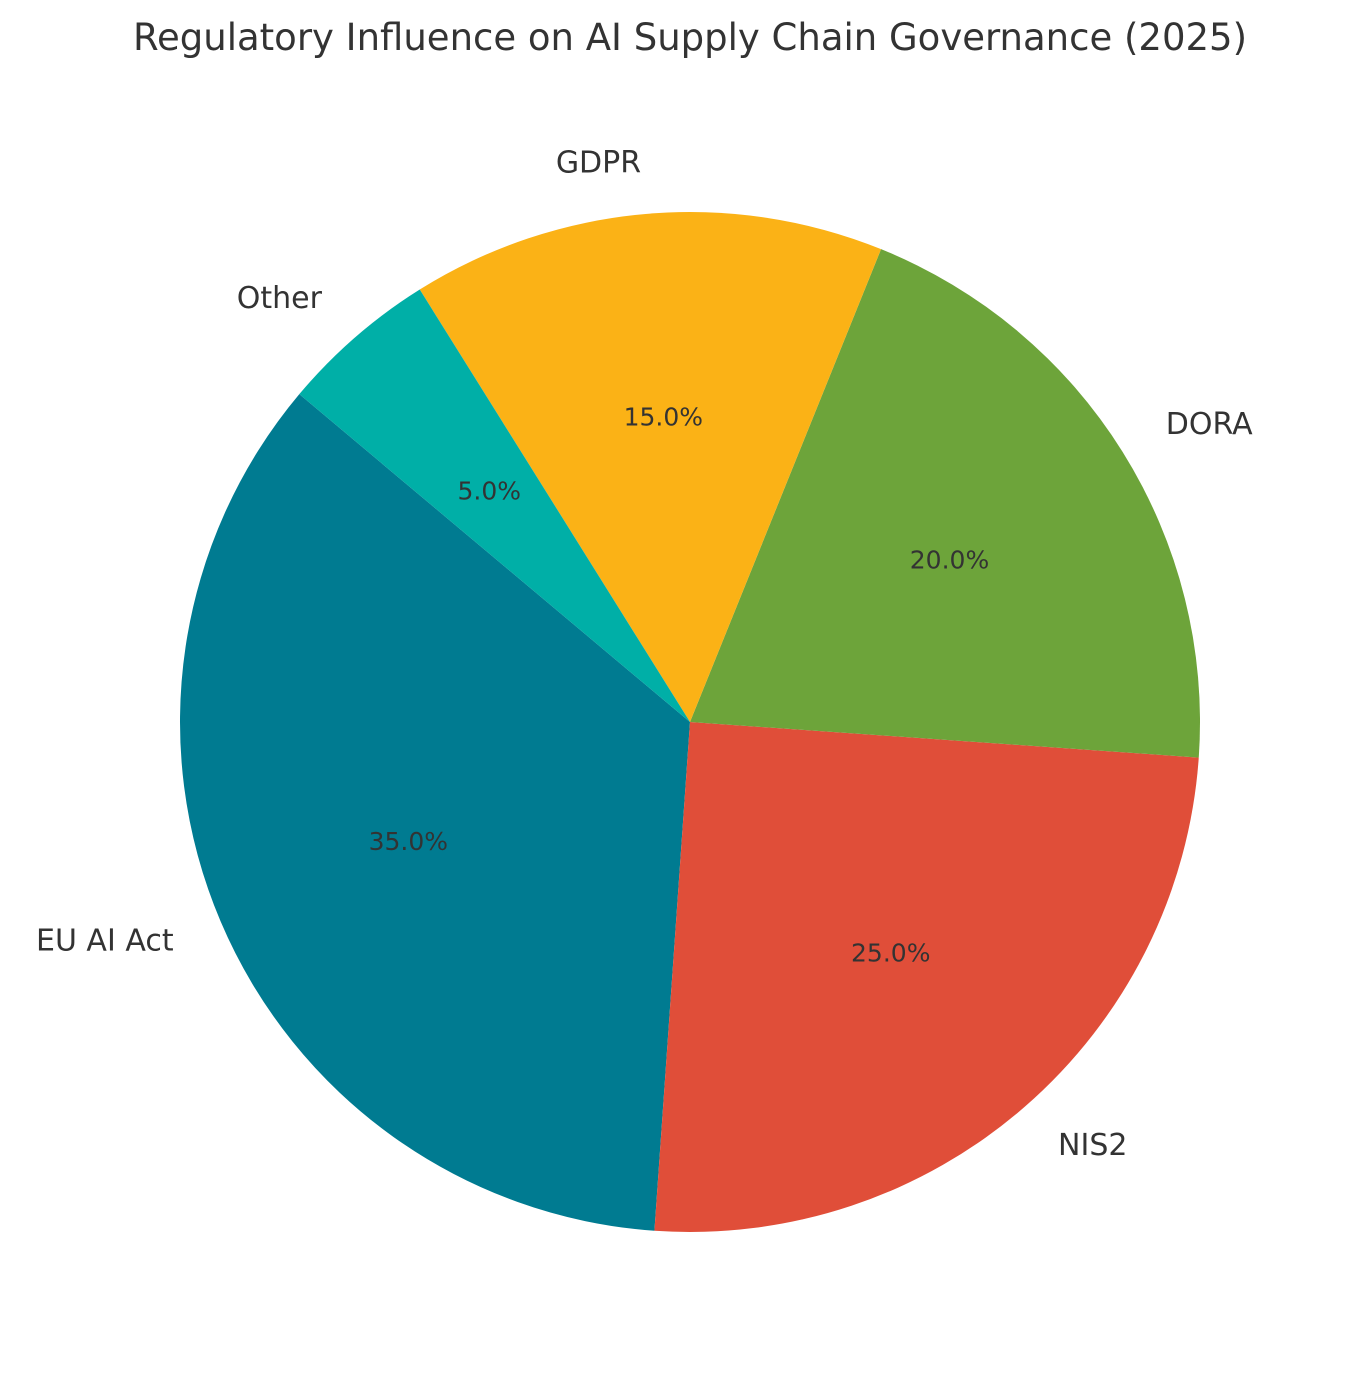 The height and width of the screenshot is (1380, 1348). I want to click on pie-slice-gdpr, so click(650, 467).